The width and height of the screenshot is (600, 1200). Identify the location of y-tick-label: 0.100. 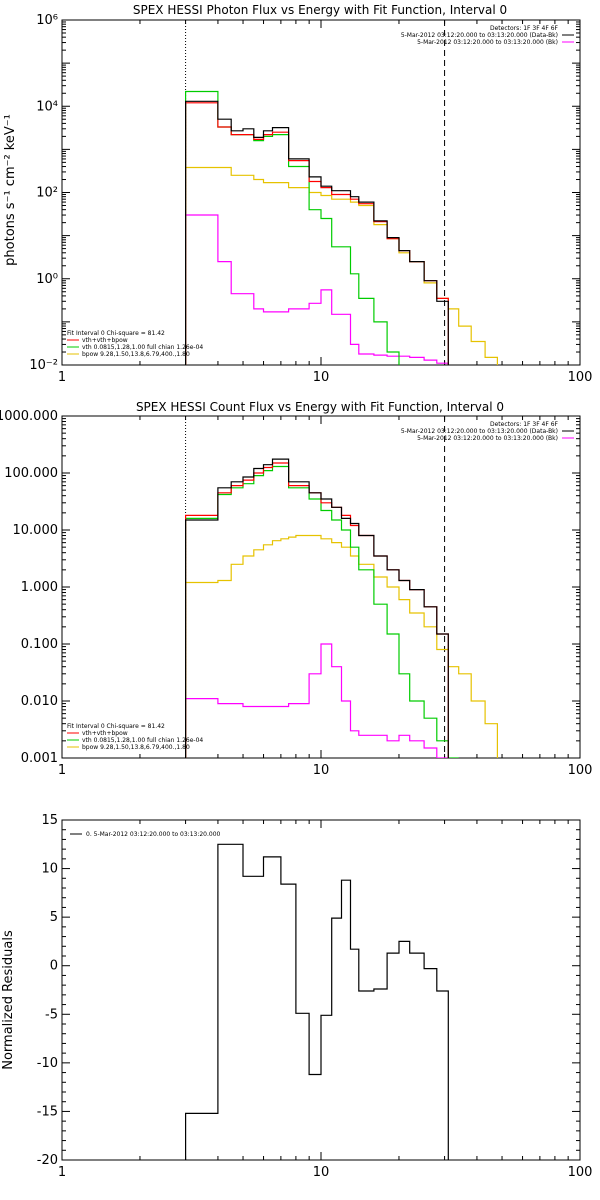
(39, 644).